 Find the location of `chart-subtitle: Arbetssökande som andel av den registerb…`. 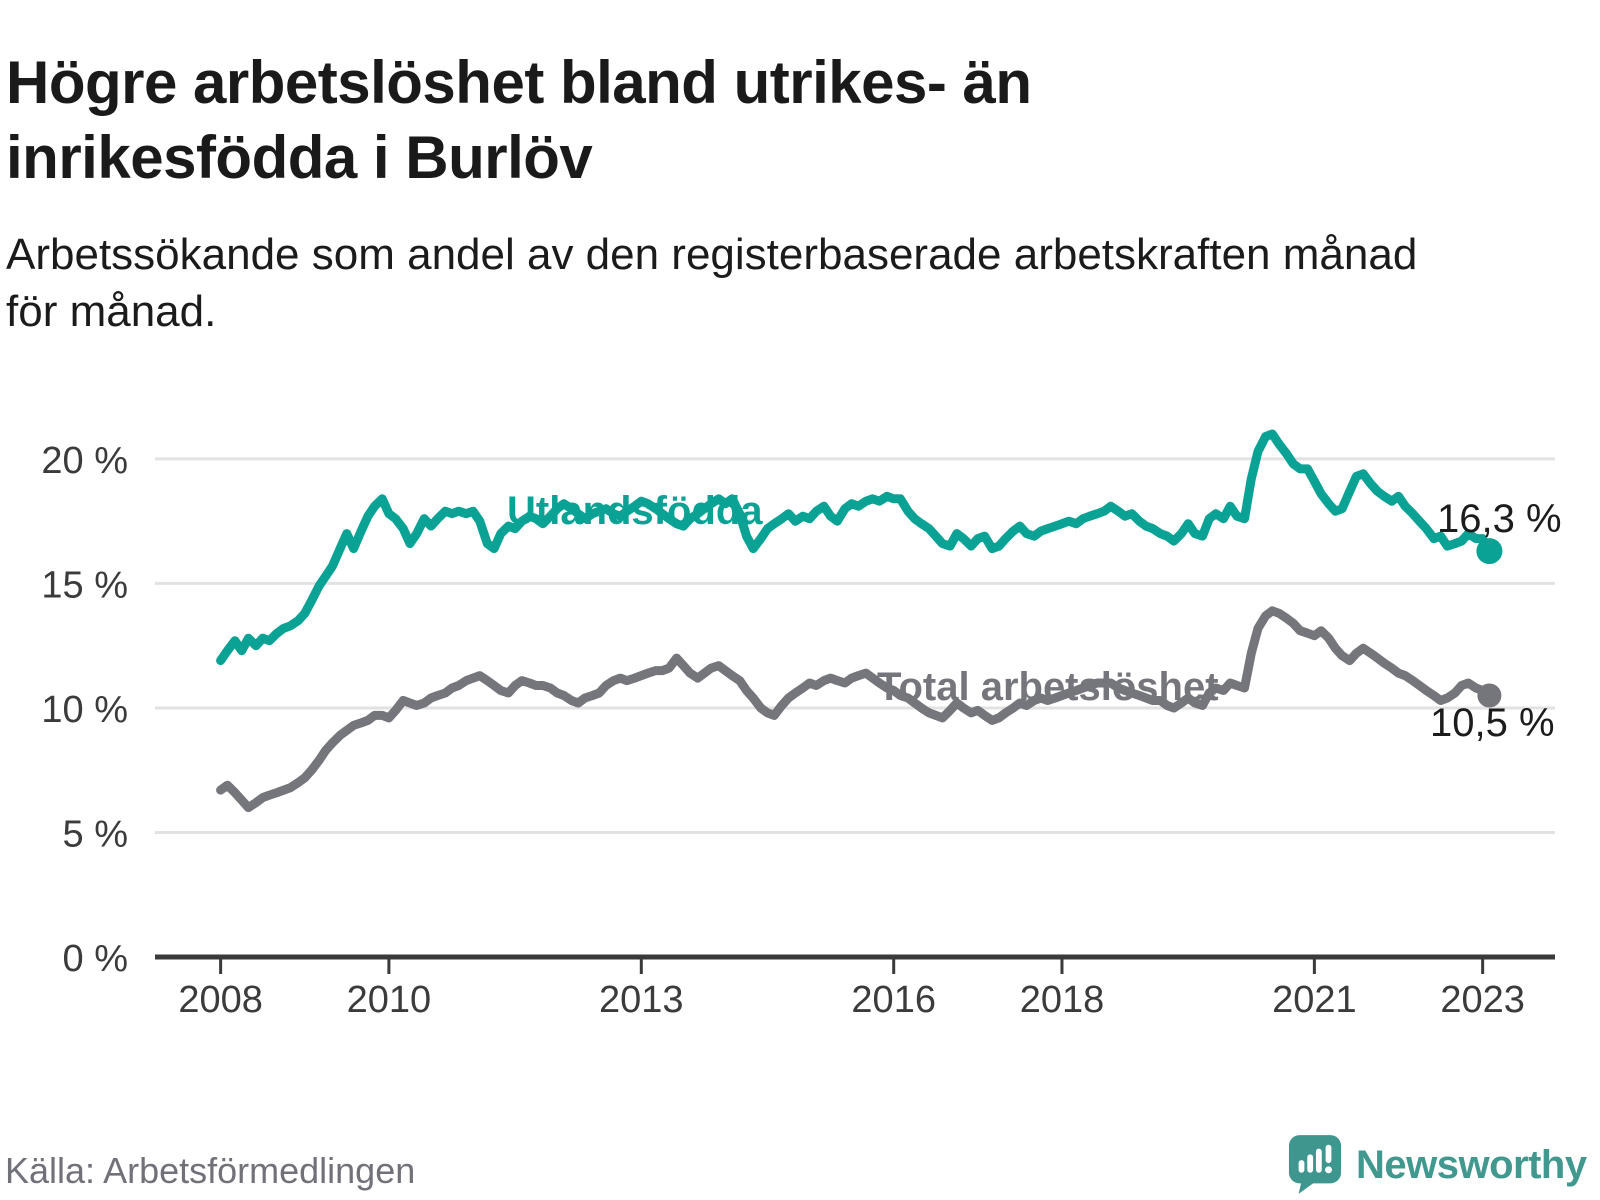

chart-subtitle: Arbetssökande som andel av den registerb… is located at coordinates (712, 283).